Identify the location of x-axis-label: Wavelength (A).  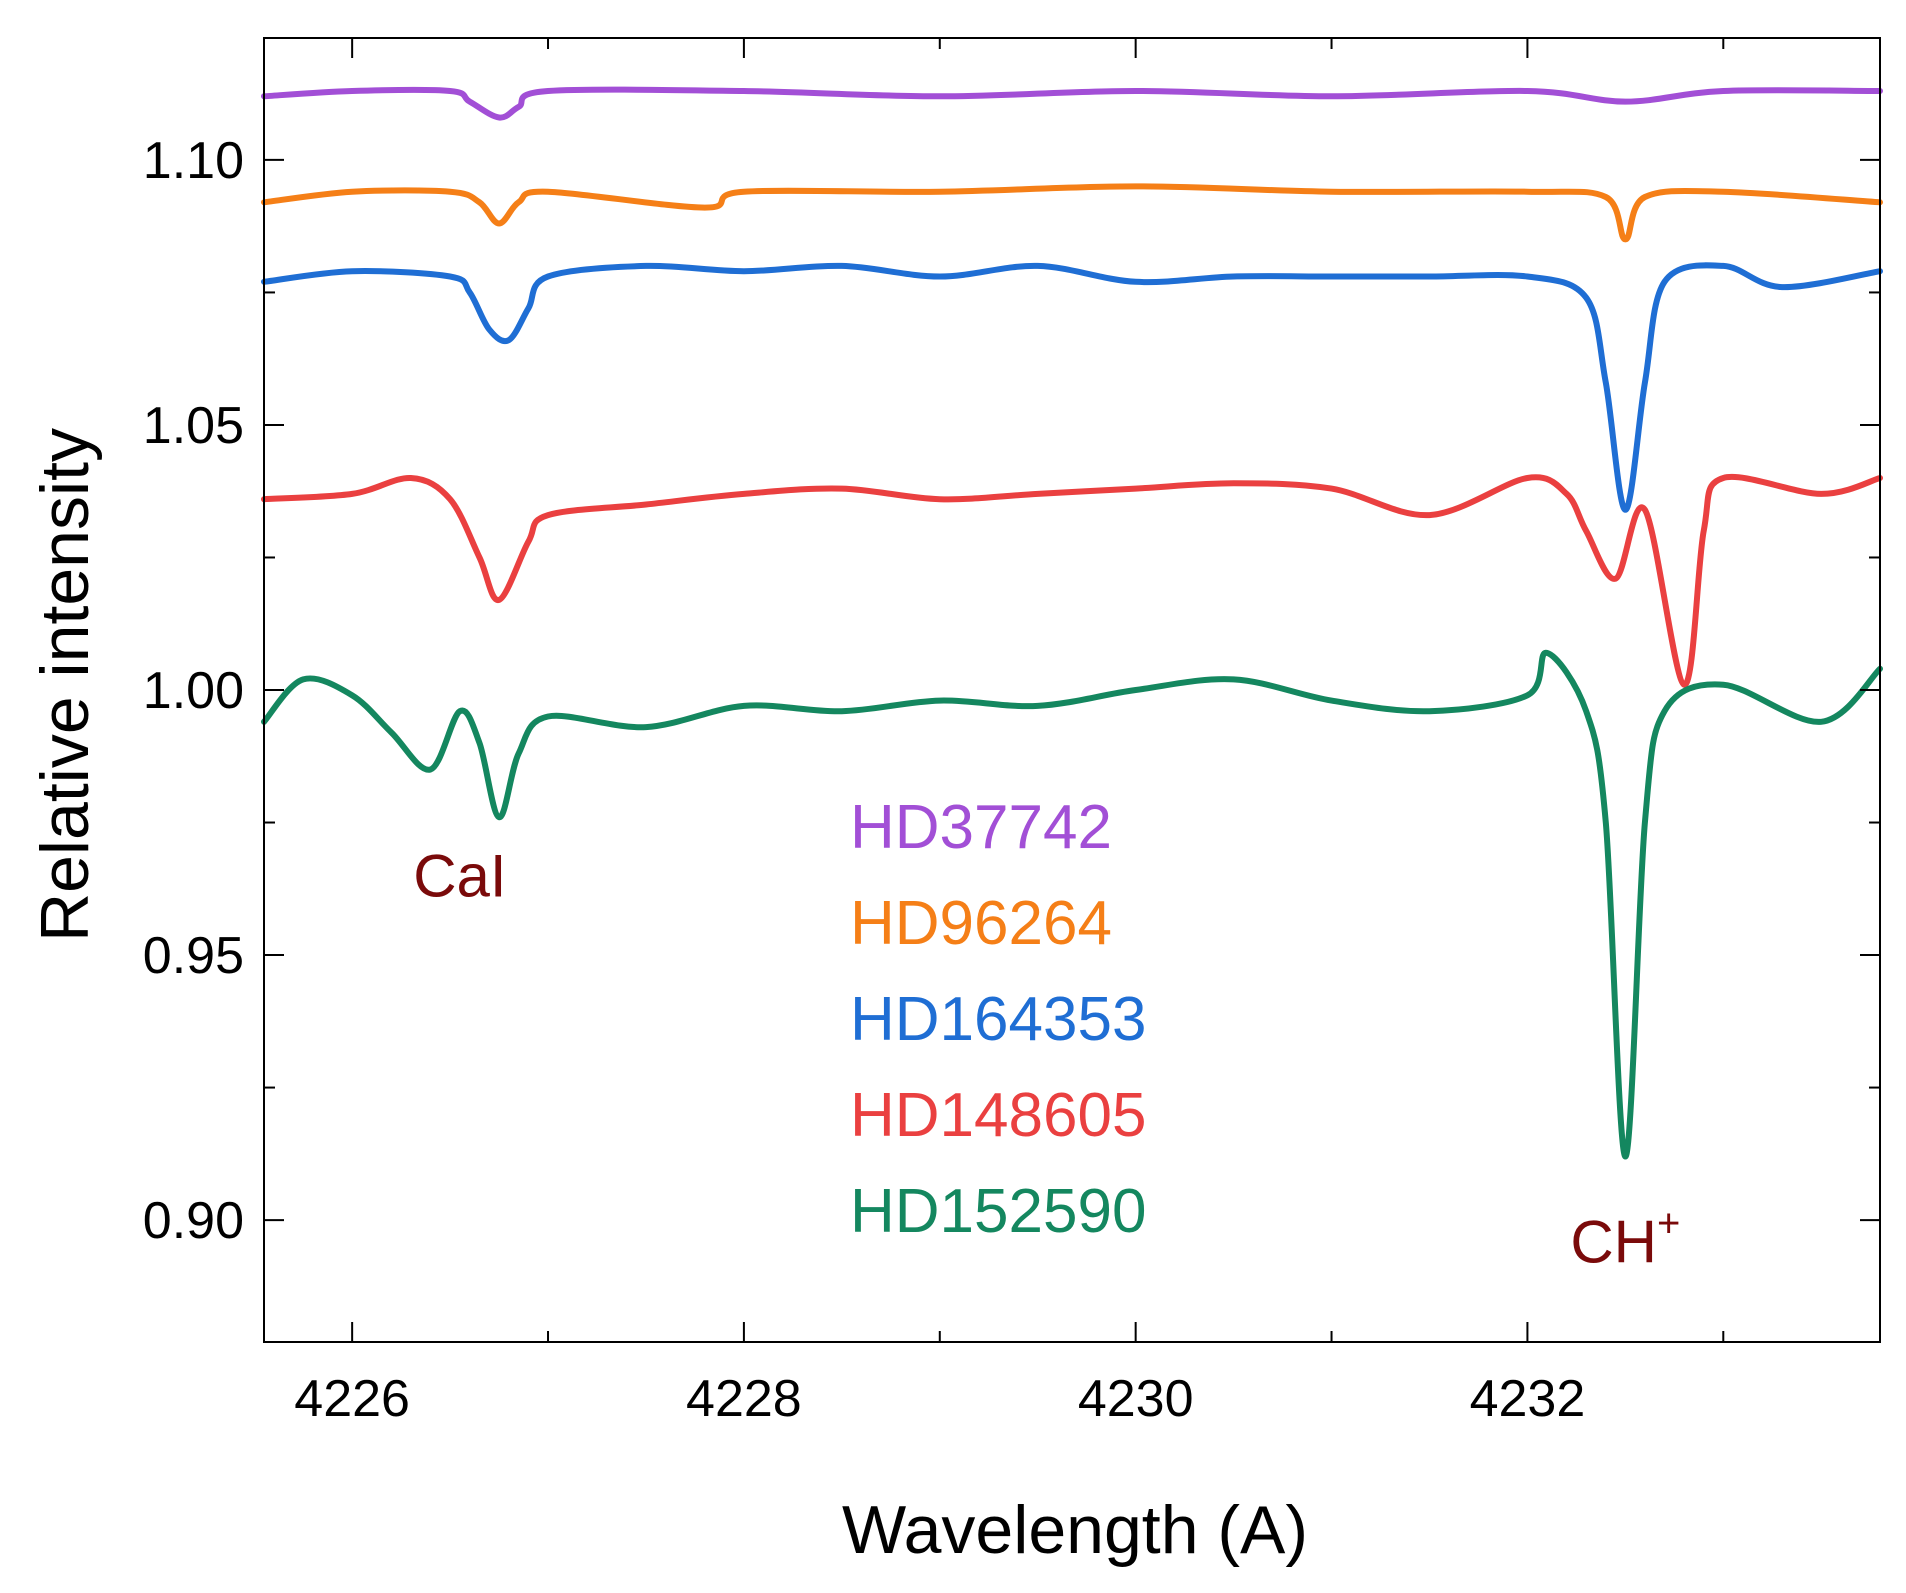
(1075, 1530).